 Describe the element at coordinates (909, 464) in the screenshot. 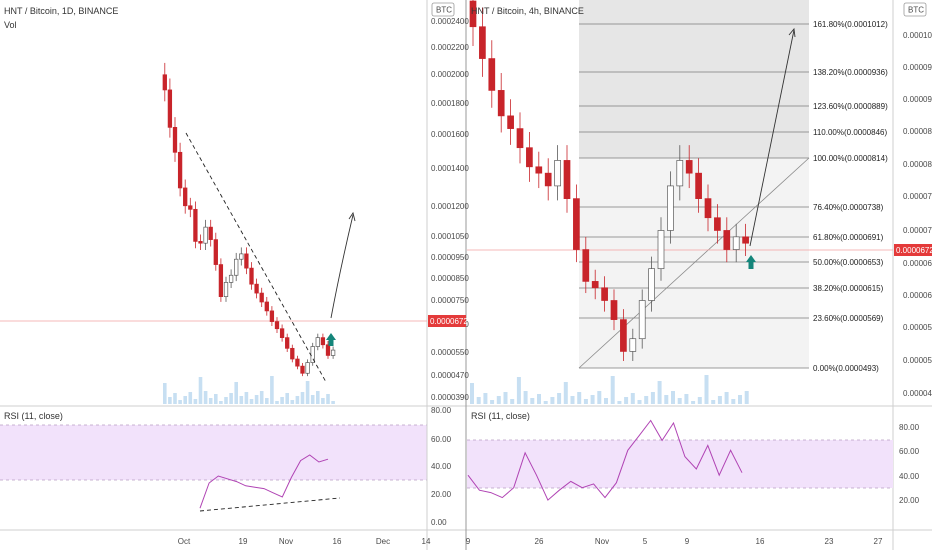

I see `right-rsi-axis: 80.00 60.00 40.00 20.00` at that location.